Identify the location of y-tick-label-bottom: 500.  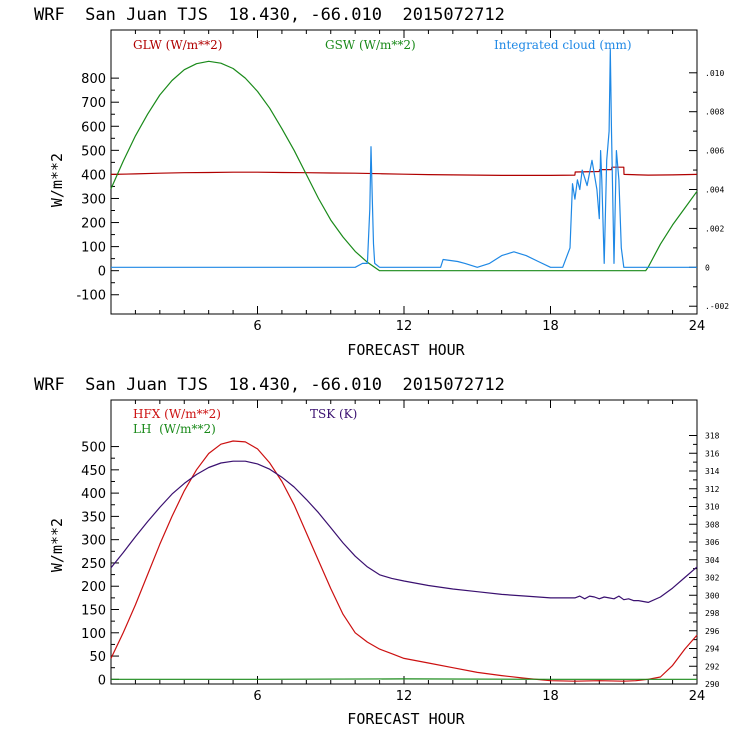
(93, 448).